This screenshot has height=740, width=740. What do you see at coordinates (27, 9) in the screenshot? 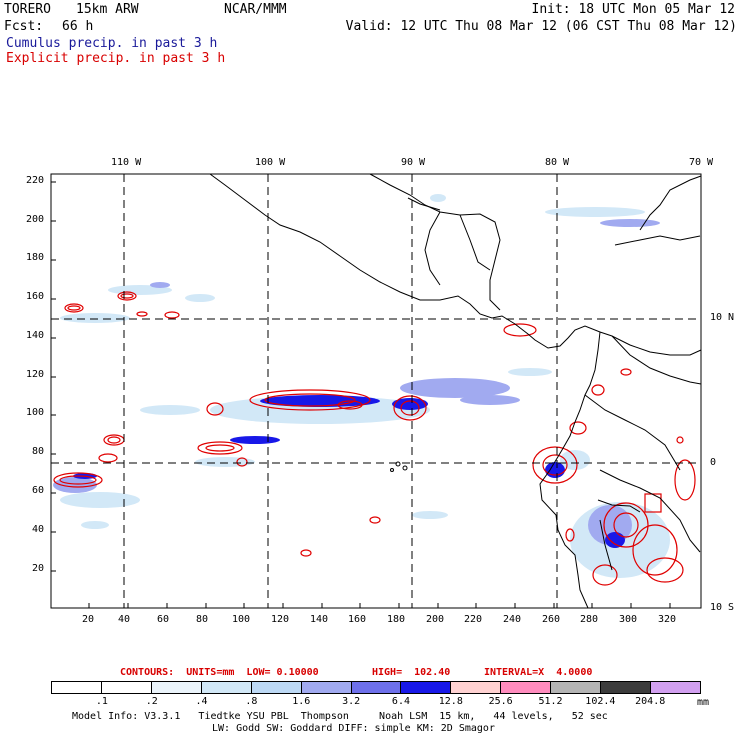
I see `model-name: TORERO` at bounding box center [27, 9].